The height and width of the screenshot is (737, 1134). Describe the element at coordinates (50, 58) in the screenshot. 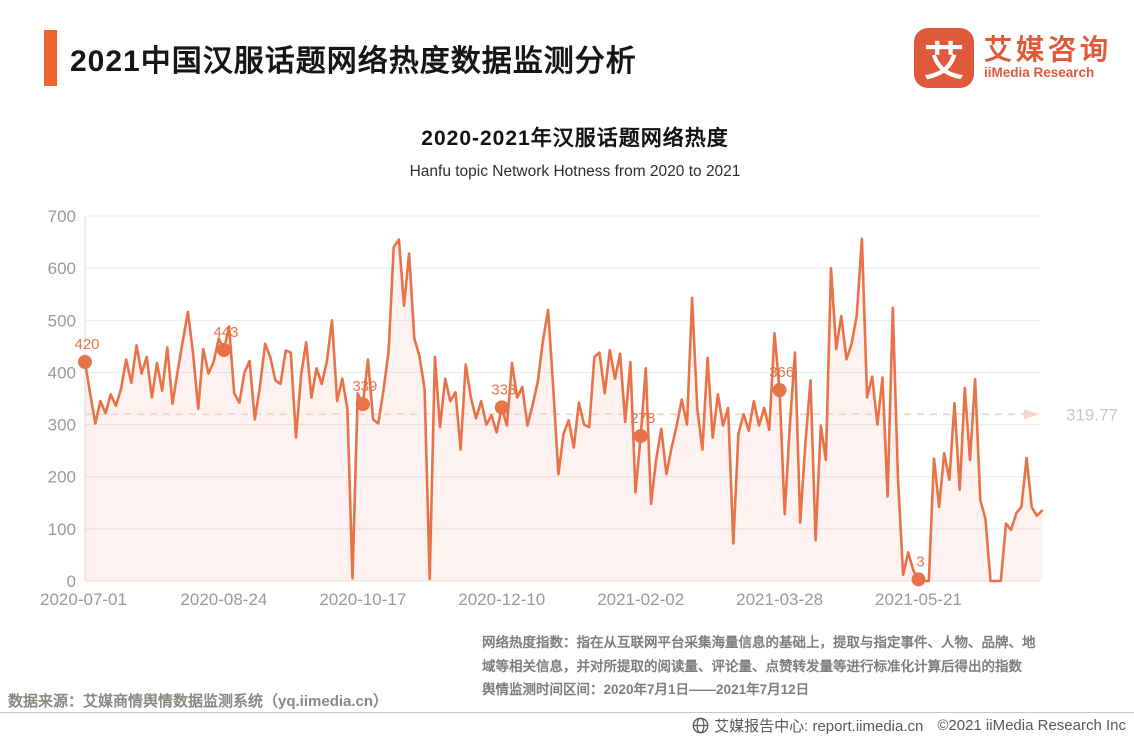

I see `title-accent-bar` at that location.